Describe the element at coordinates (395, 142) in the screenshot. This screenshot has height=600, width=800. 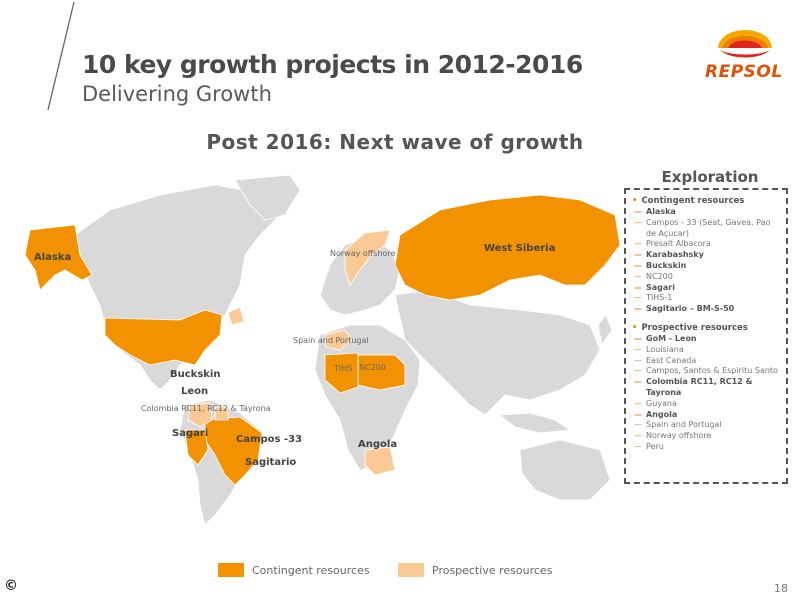
I see `map-heading: Post 2016: Next wave of growth` at that location.